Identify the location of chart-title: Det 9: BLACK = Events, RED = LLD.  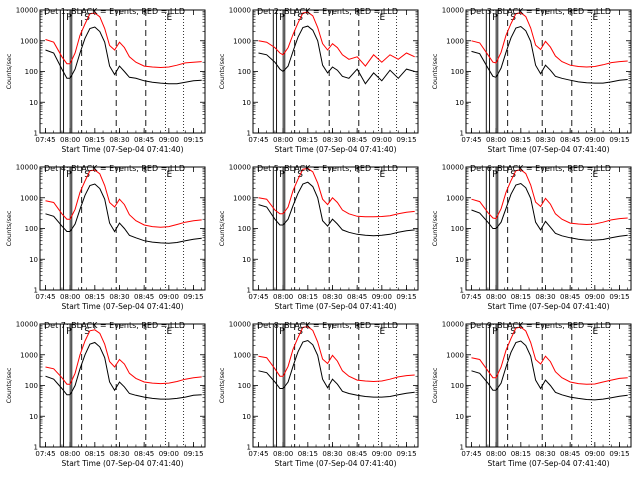
(540, 325).